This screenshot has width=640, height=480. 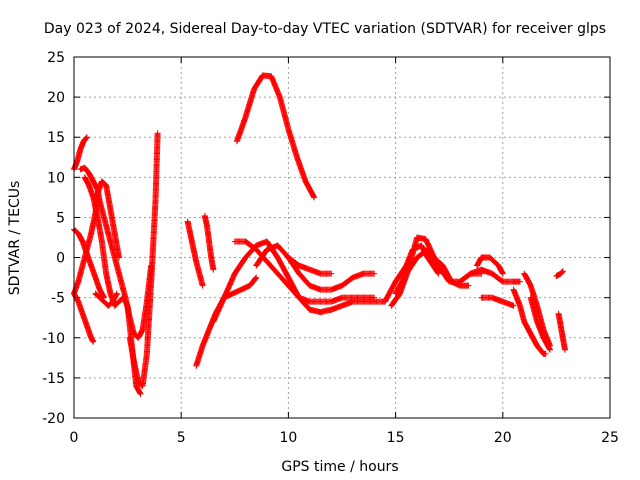 I want to click on x-tick-label: 5, so click(x=181, y=438).